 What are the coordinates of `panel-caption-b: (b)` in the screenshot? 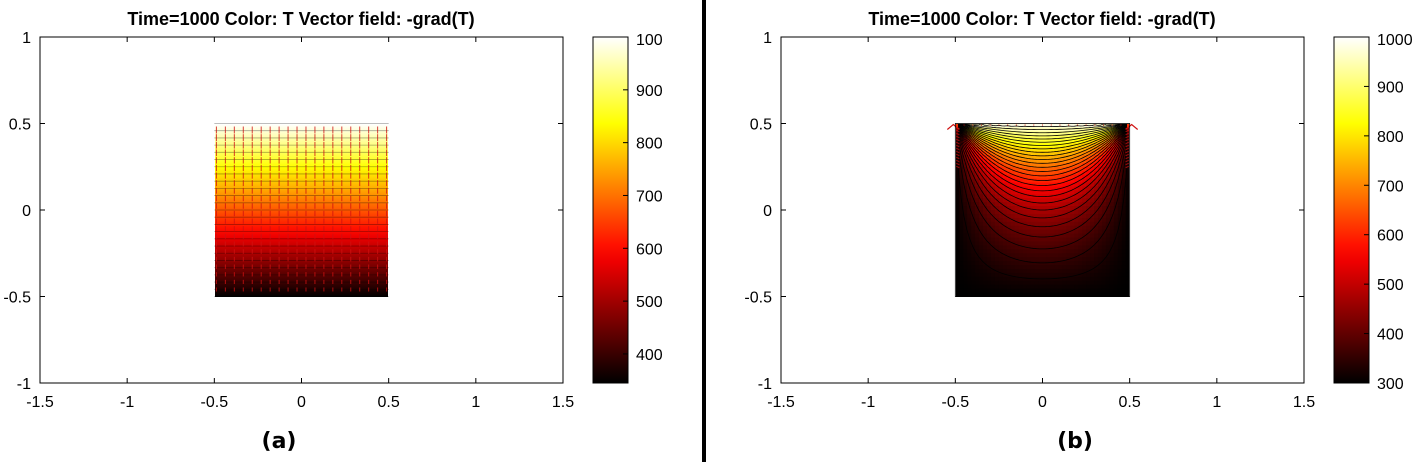 It's located at (1075, 441).